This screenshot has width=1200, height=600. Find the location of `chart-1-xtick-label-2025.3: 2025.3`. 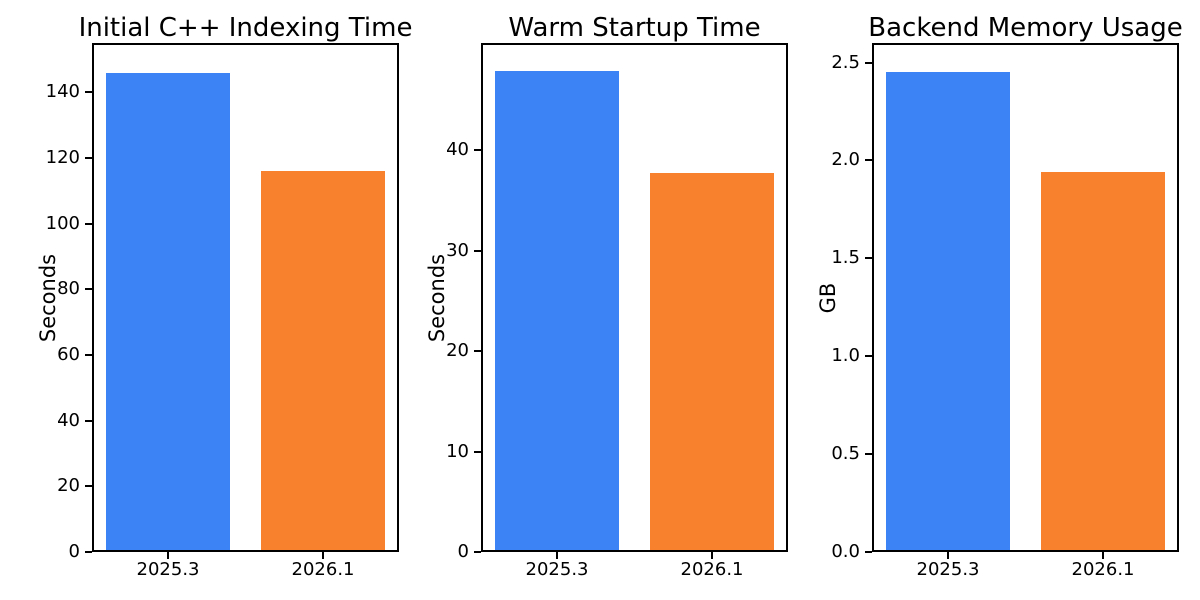

chart-1-xtick-label-2025.3: 2025.3 is located at coordinates (168, 569).